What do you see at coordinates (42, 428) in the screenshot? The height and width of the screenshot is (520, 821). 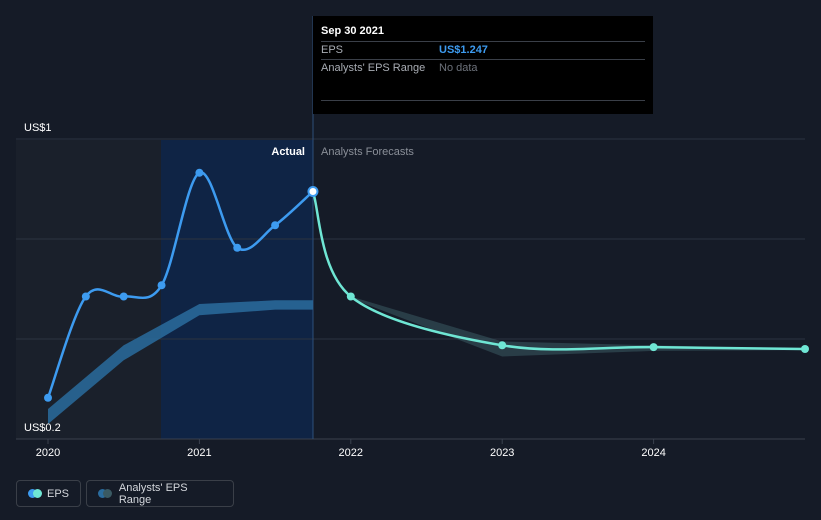 I see `y-tick-label-bottom: US$0.2` at bounding box center [42, 428].